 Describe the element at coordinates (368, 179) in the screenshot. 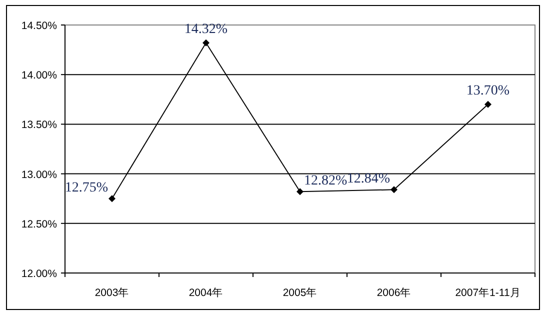

I see `data-label: 12.84%` at that location.